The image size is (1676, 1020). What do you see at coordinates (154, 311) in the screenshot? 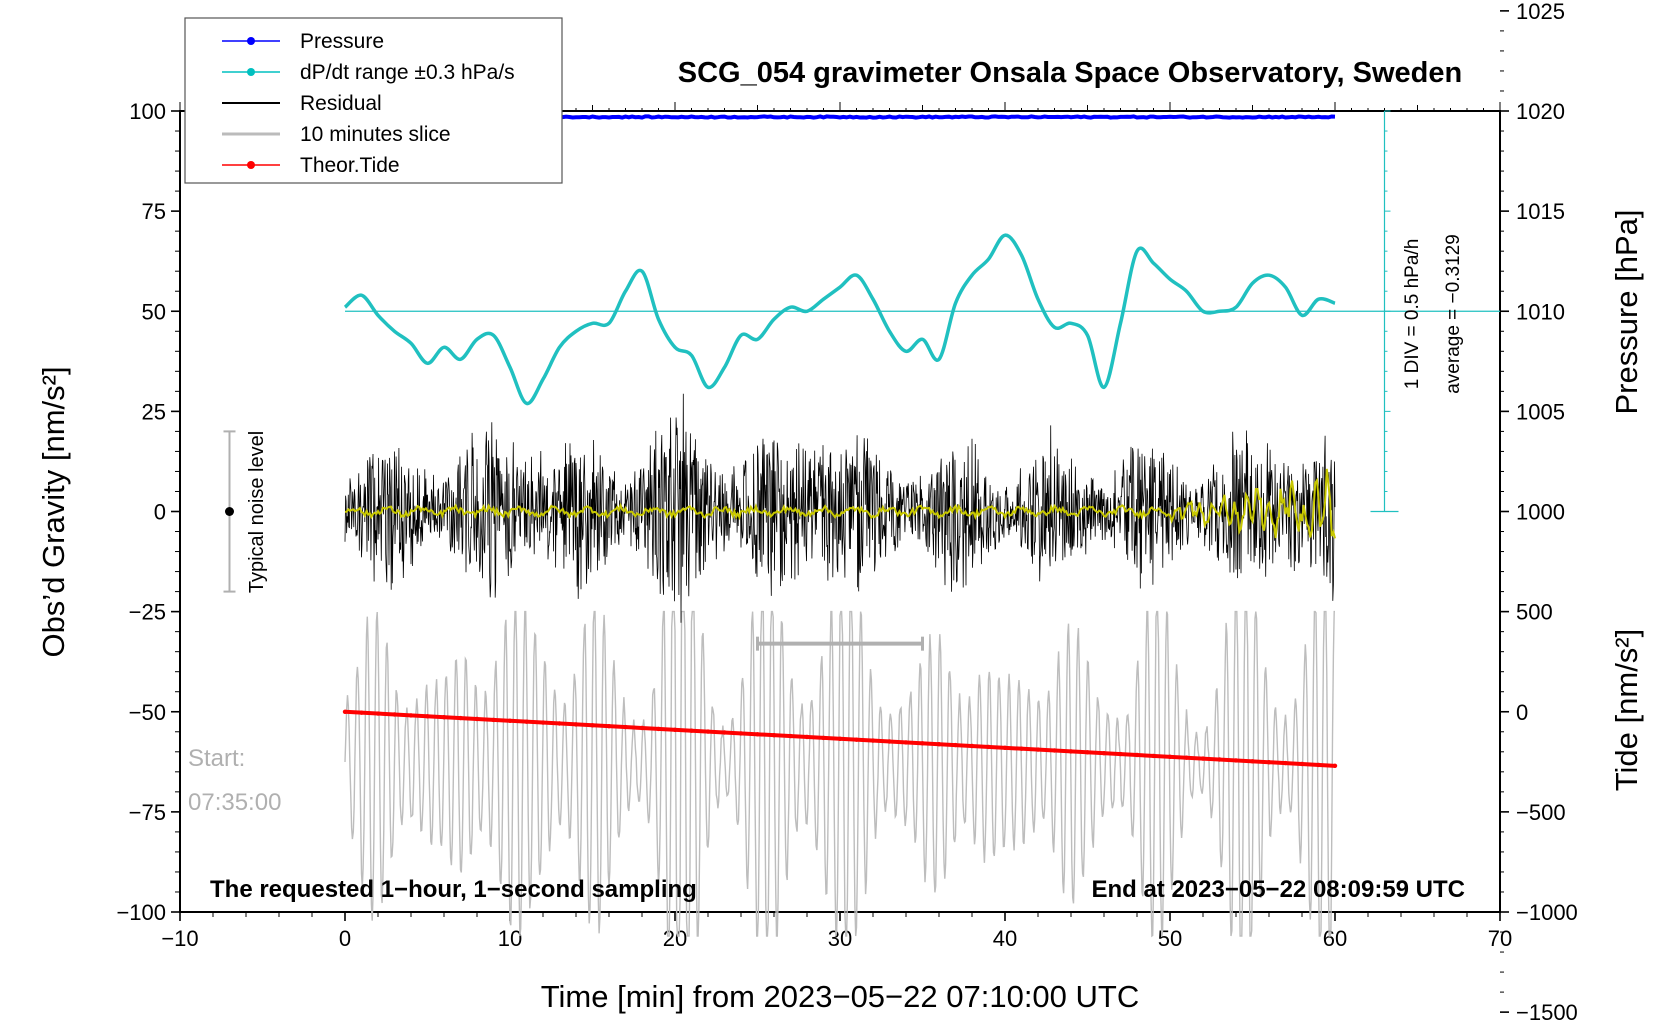
I see `y-tick-label: 50` at bounding box center [154, 311].